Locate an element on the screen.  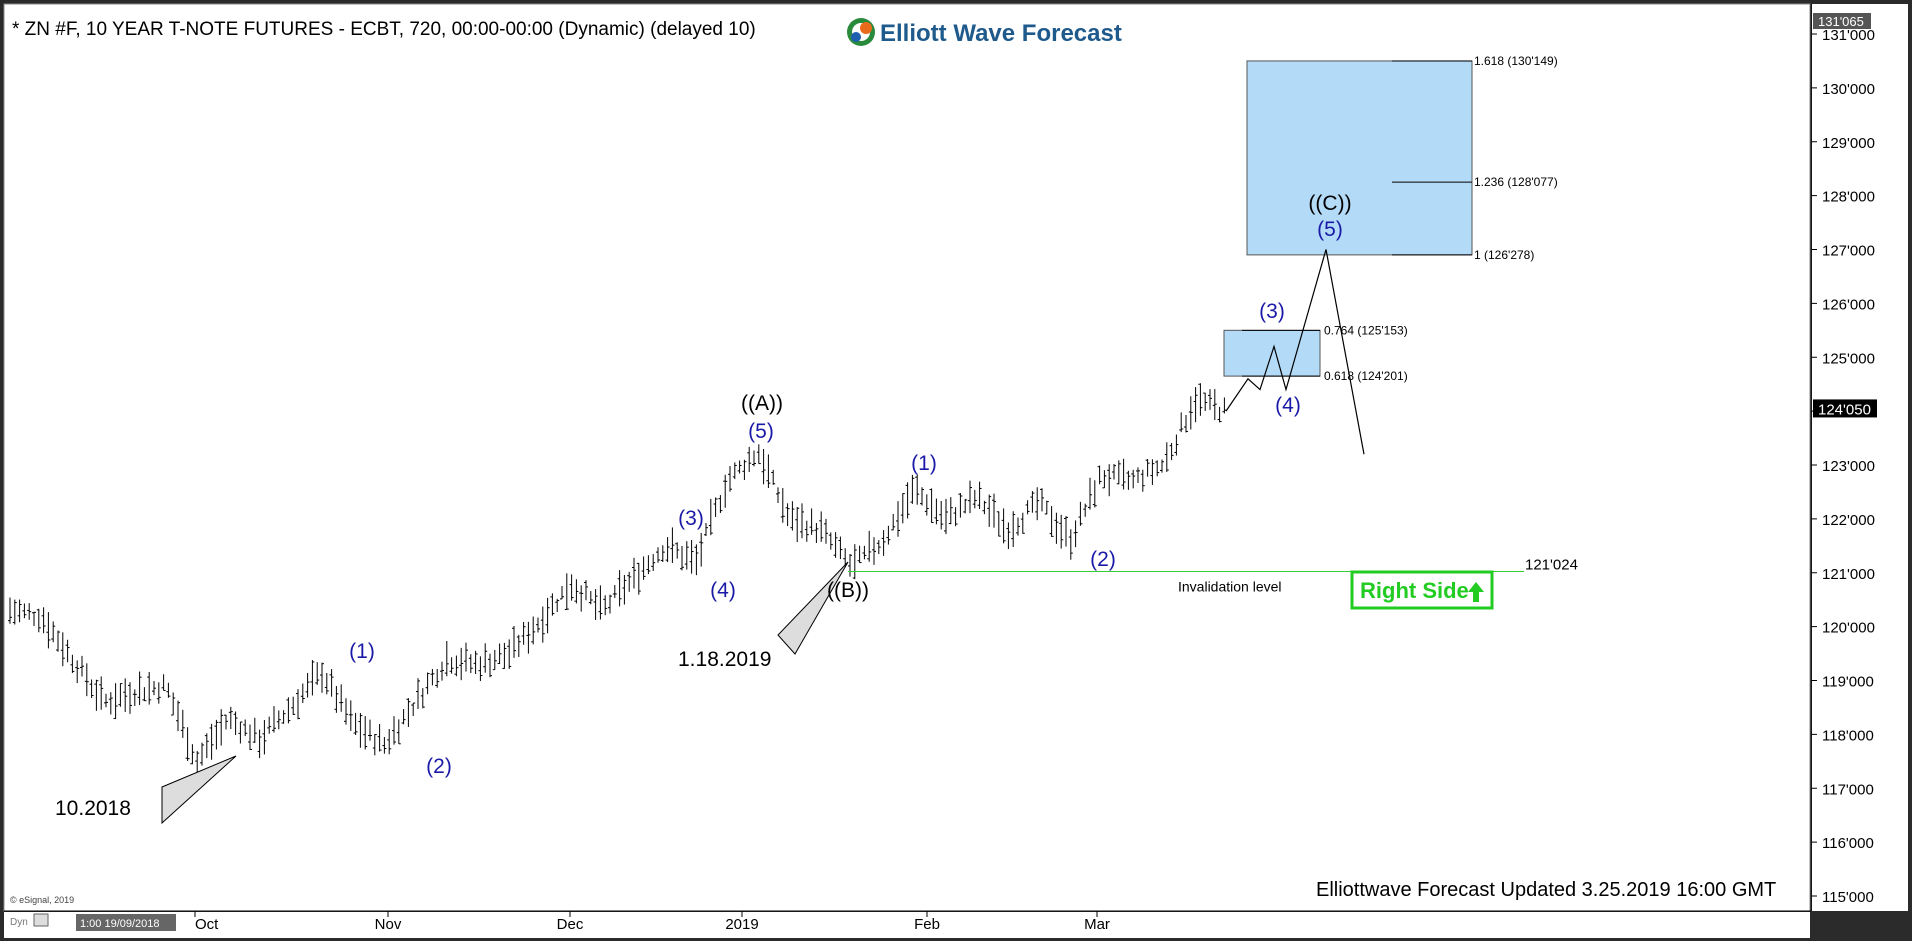
wave-label: (1) is located at coordinates (924, 463).